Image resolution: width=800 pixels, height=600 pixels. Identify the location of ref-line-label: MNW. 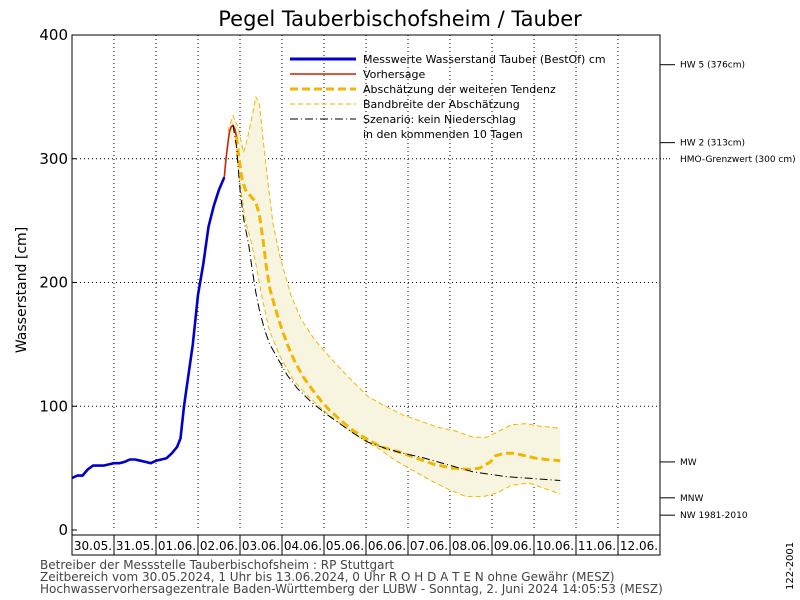
(691, 499).